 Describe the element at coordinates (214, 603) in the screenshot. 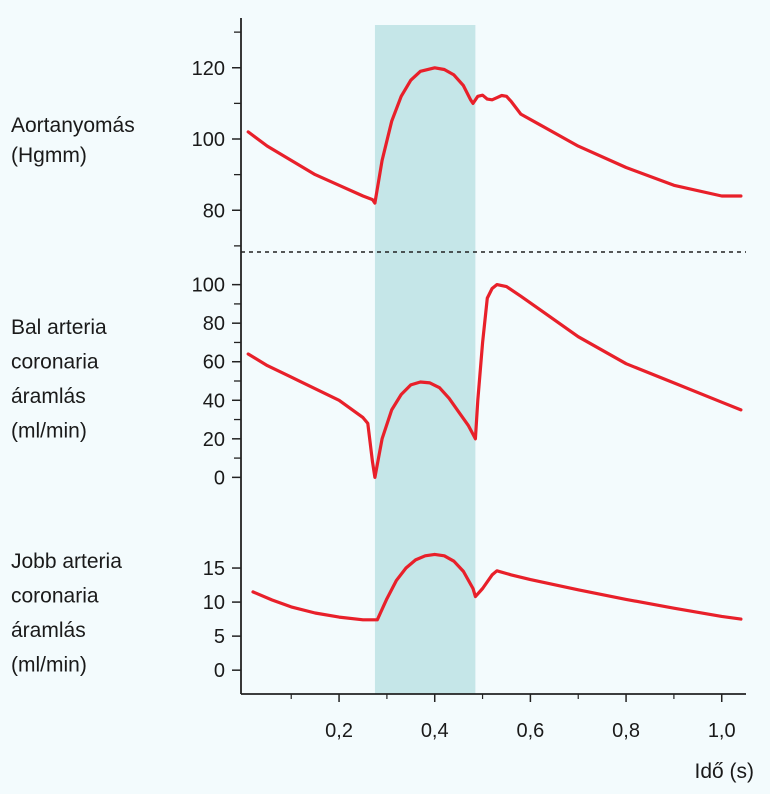

I see `y-tick-label: 10` at that location.